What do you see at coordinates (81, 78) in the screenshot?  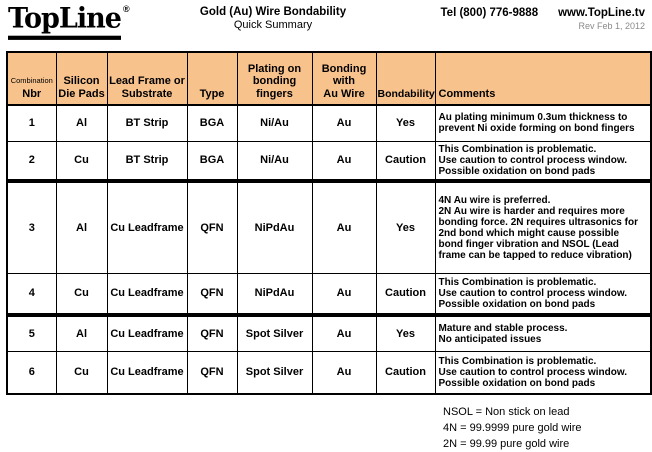 I see `col-header-silicon-die-pads: Silicon Die Pads` at bounding box center [81, 78].